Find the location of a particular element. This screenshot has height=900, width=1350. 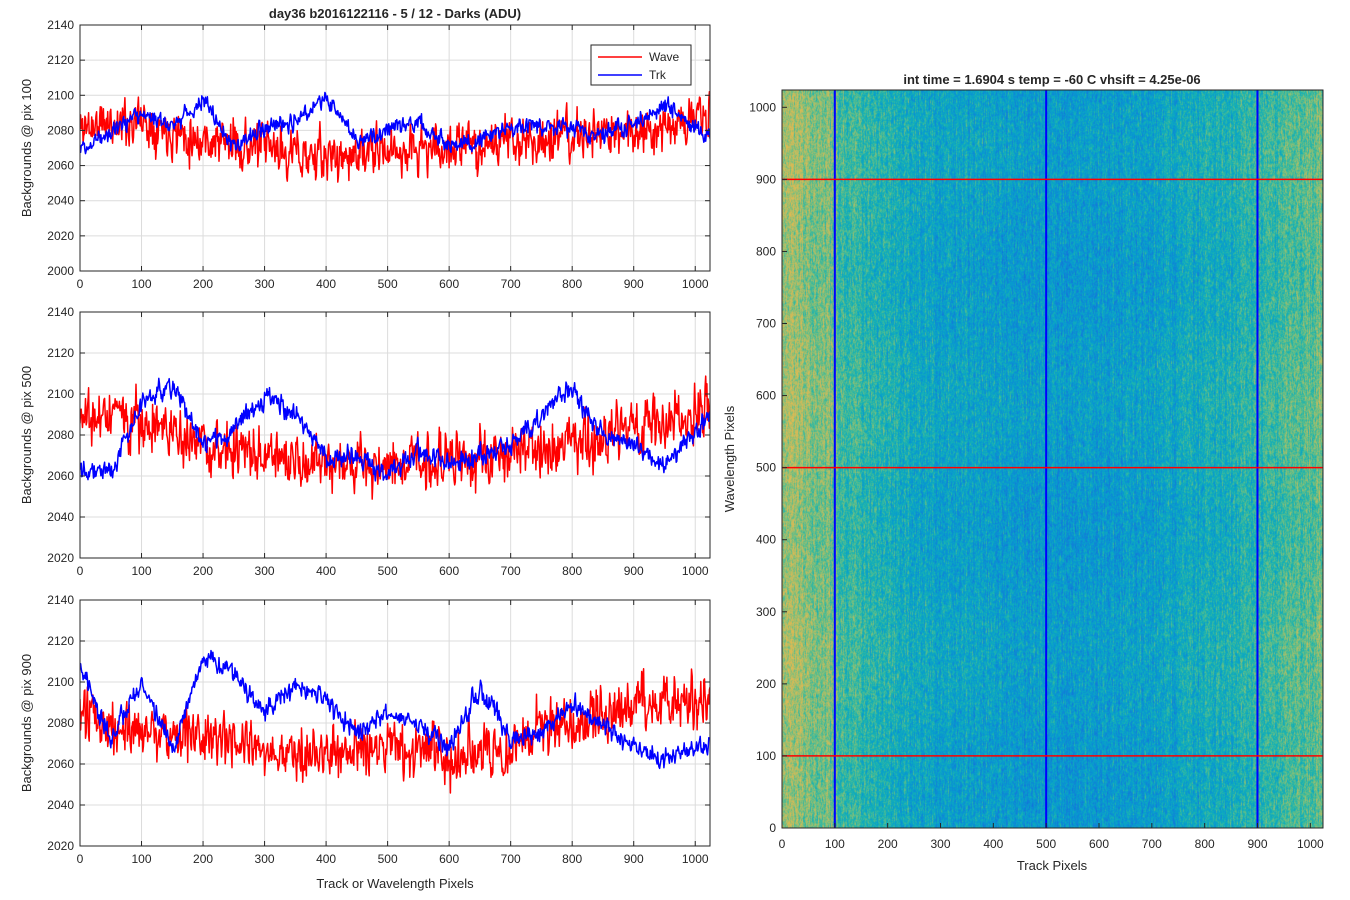

y-tick-label: 800 is located at coordinates (766, 251).